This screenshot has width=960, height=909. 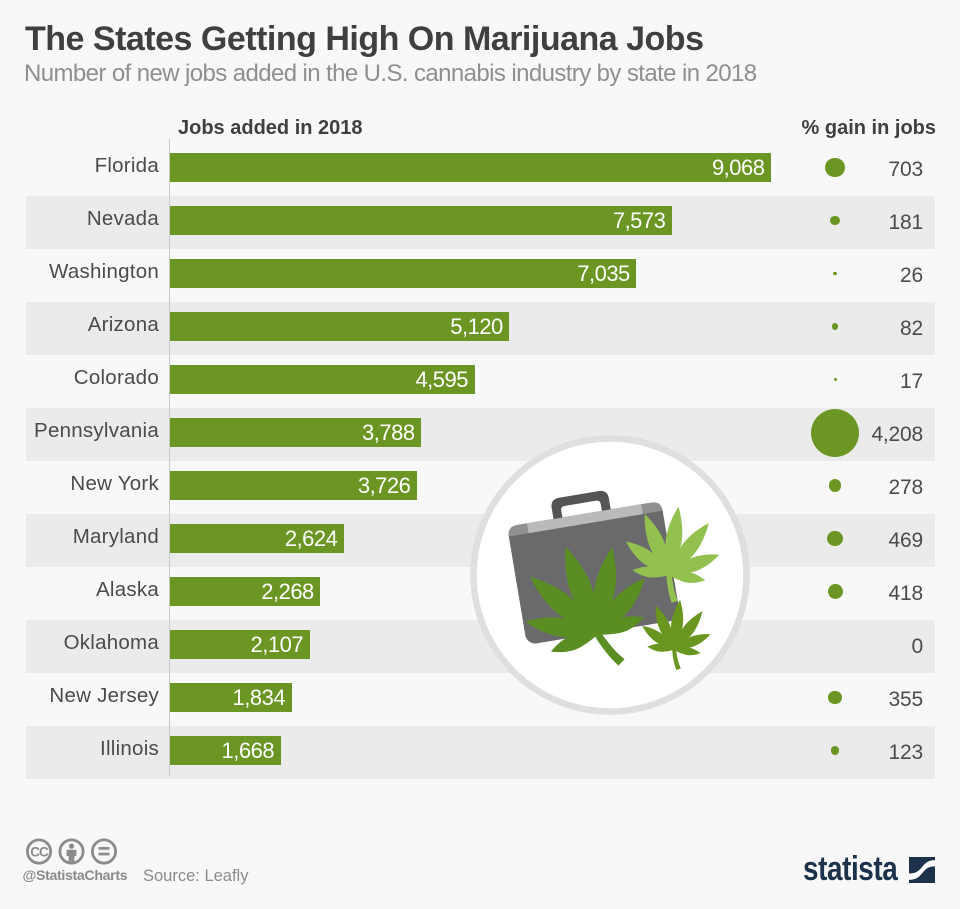 What do you see at coordinates (39, 851) in the screenshot?
I see `svg-text: CC` at bounding box center [39, 851].